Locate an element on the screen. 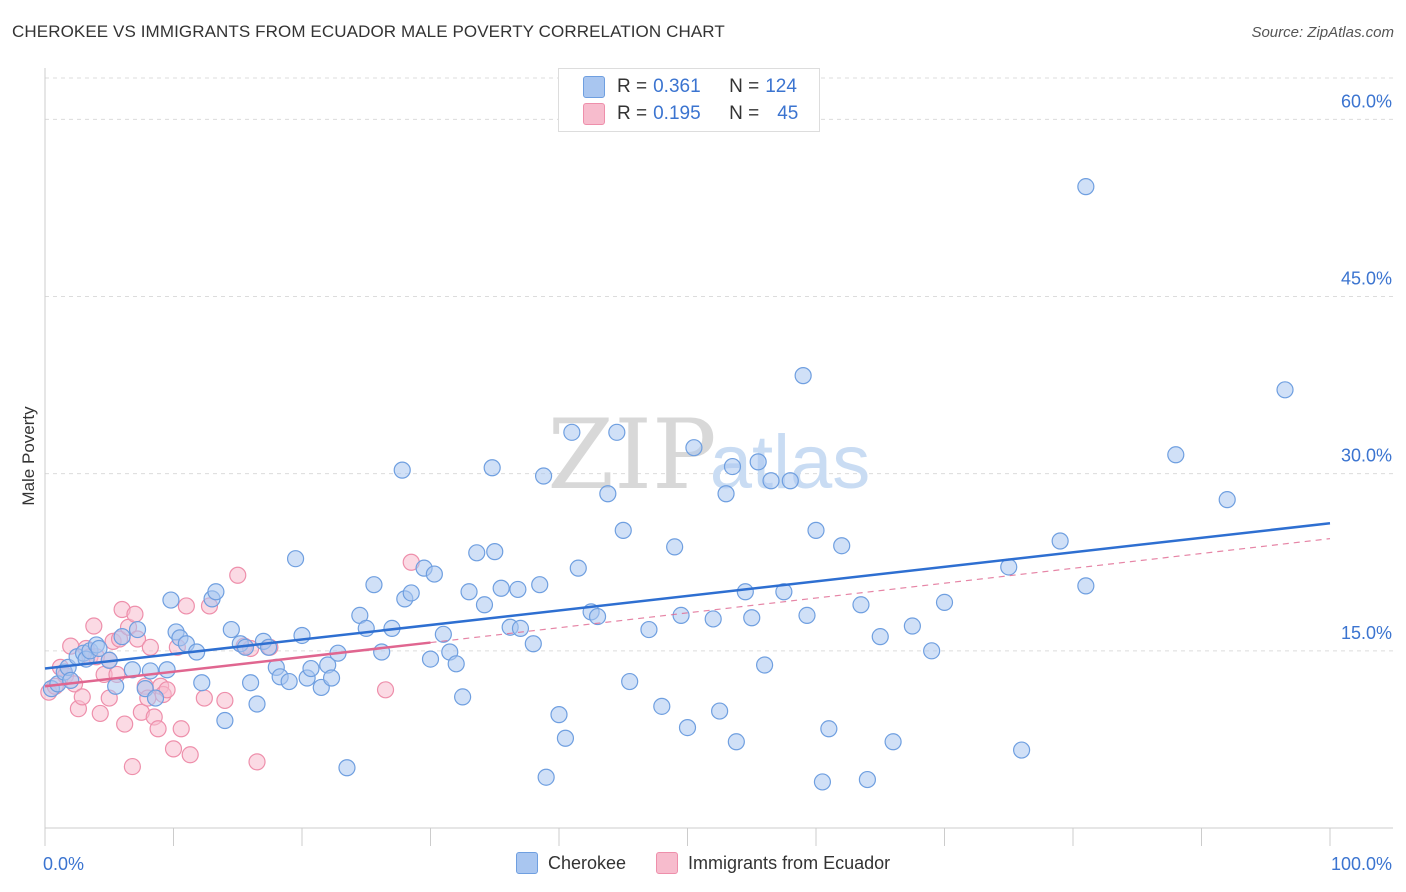 The height and width of the screenshot is (892, 1406). legend-n-label: N = is located at coordinates (744, 113).